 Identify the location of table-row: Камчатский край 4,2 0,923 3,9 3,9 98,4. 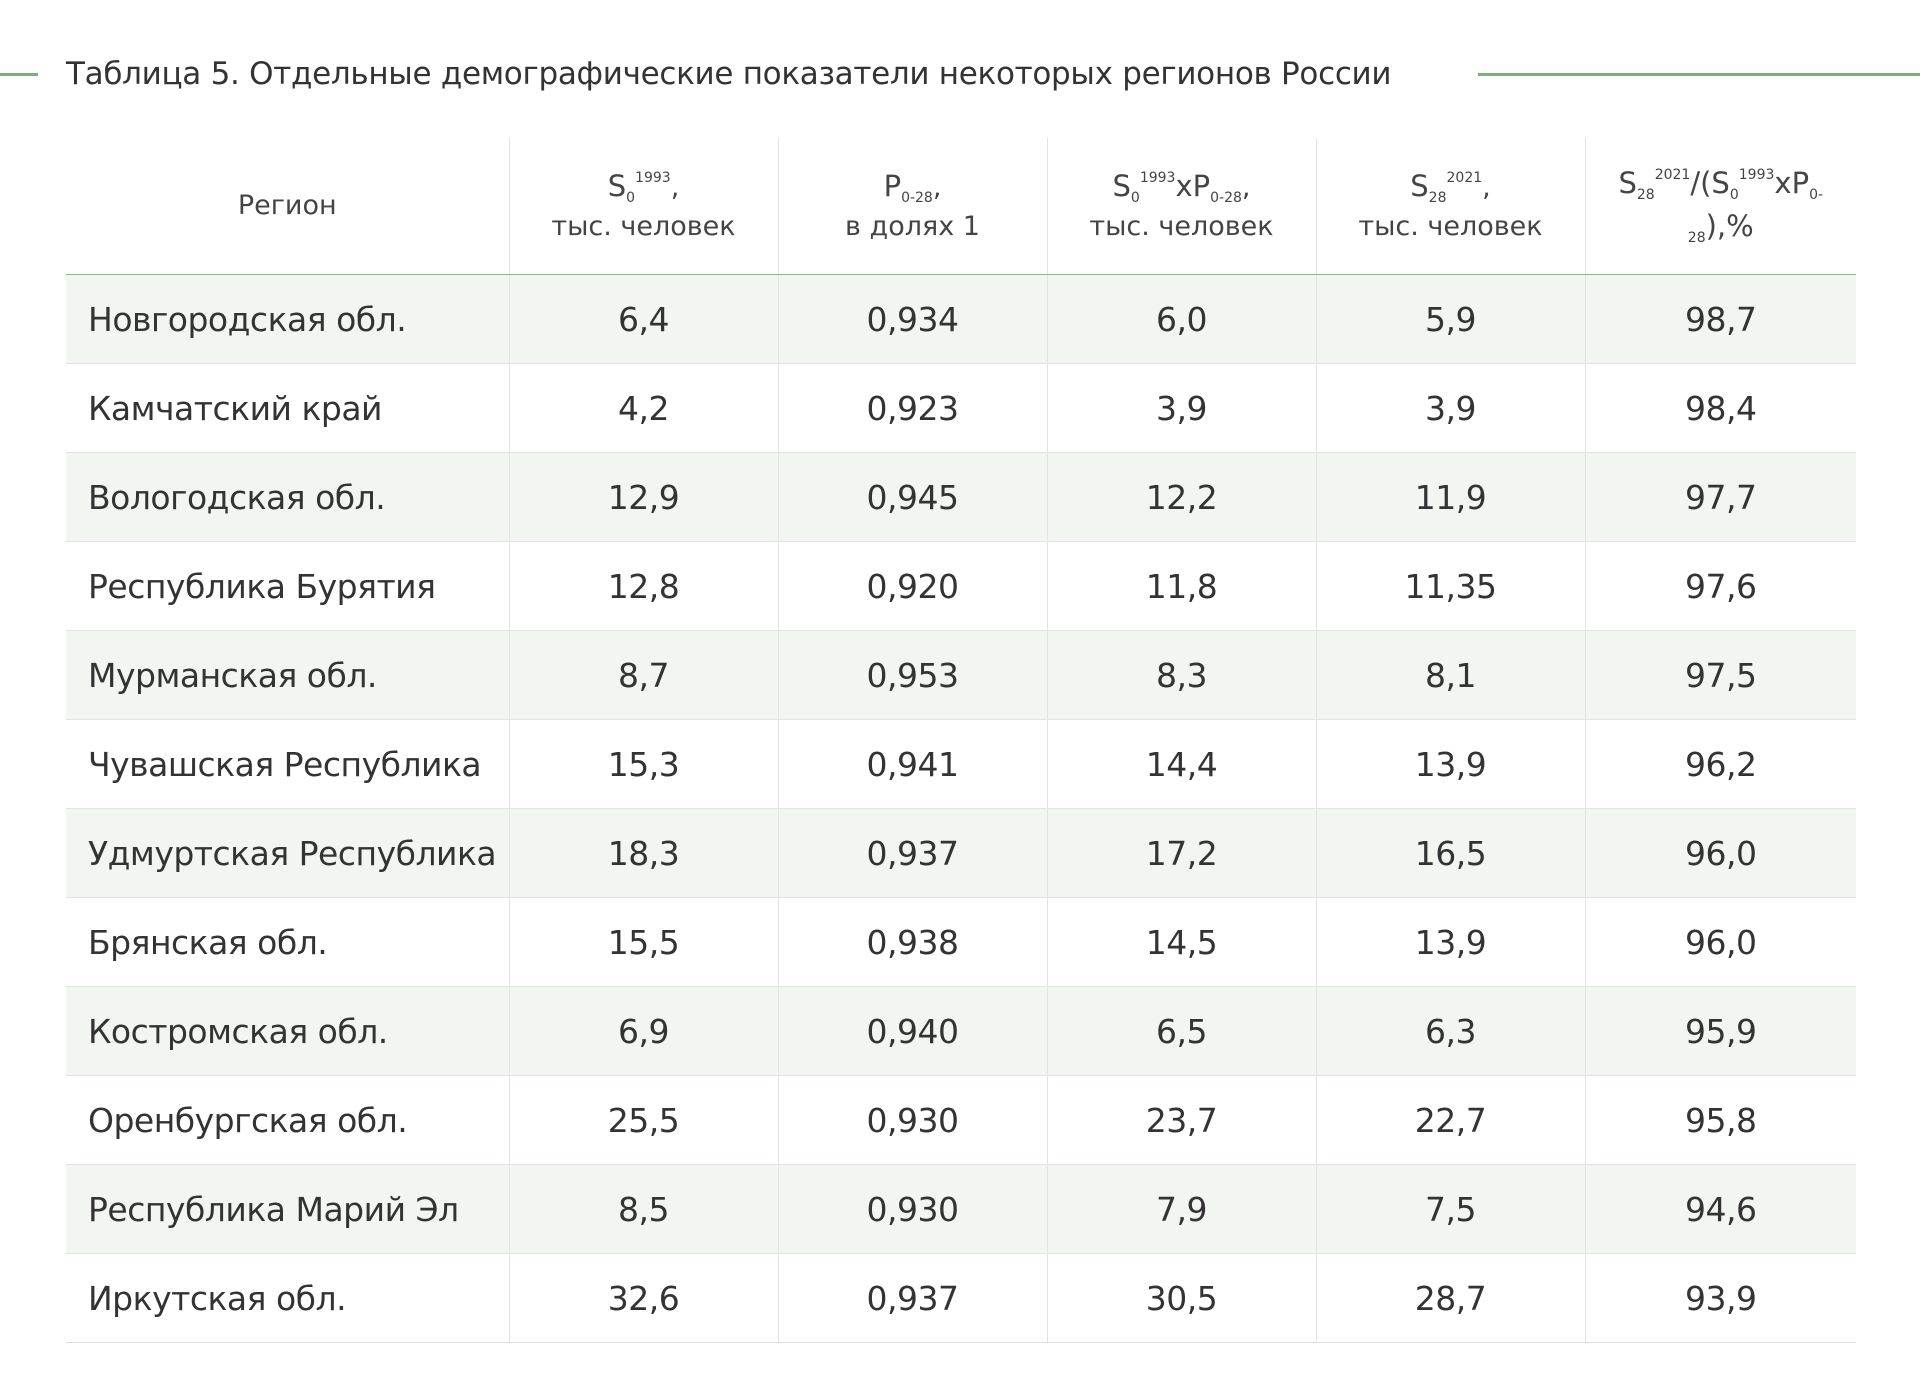
(961, 408).